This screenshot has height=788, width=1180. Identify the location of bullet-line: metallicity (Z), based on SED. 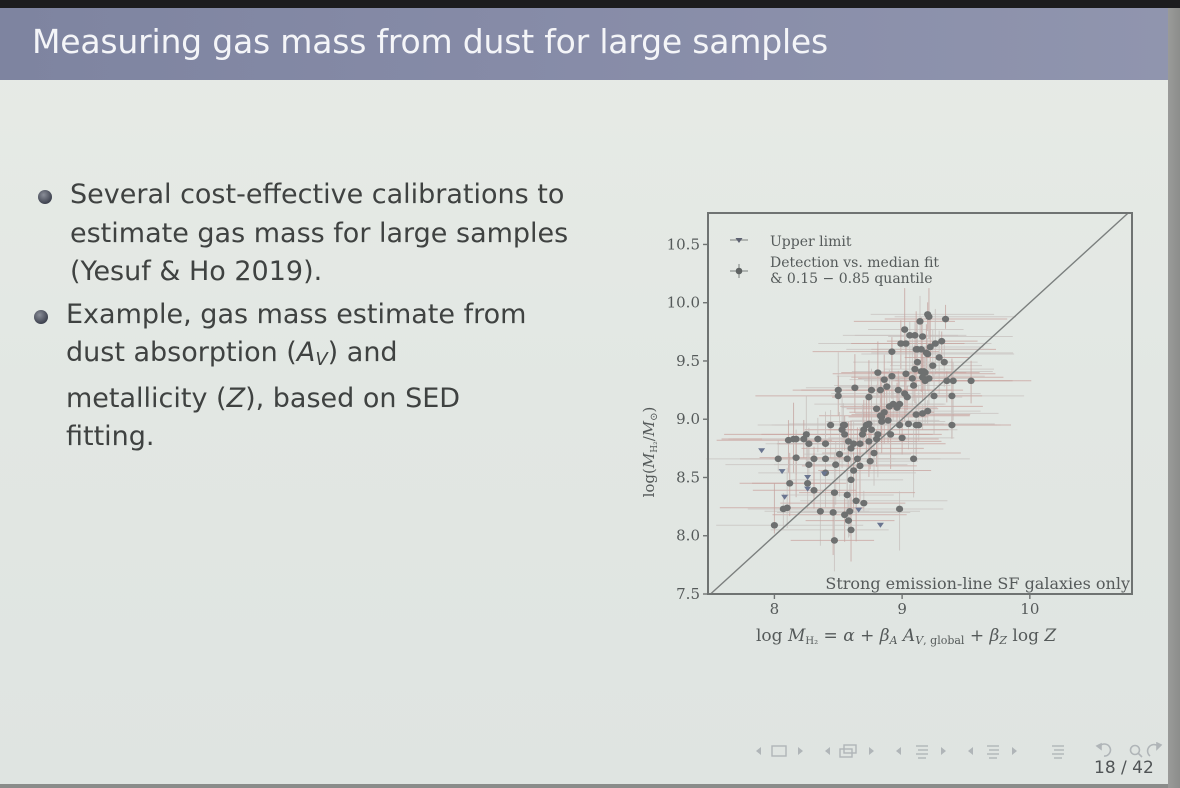
(263, 398).